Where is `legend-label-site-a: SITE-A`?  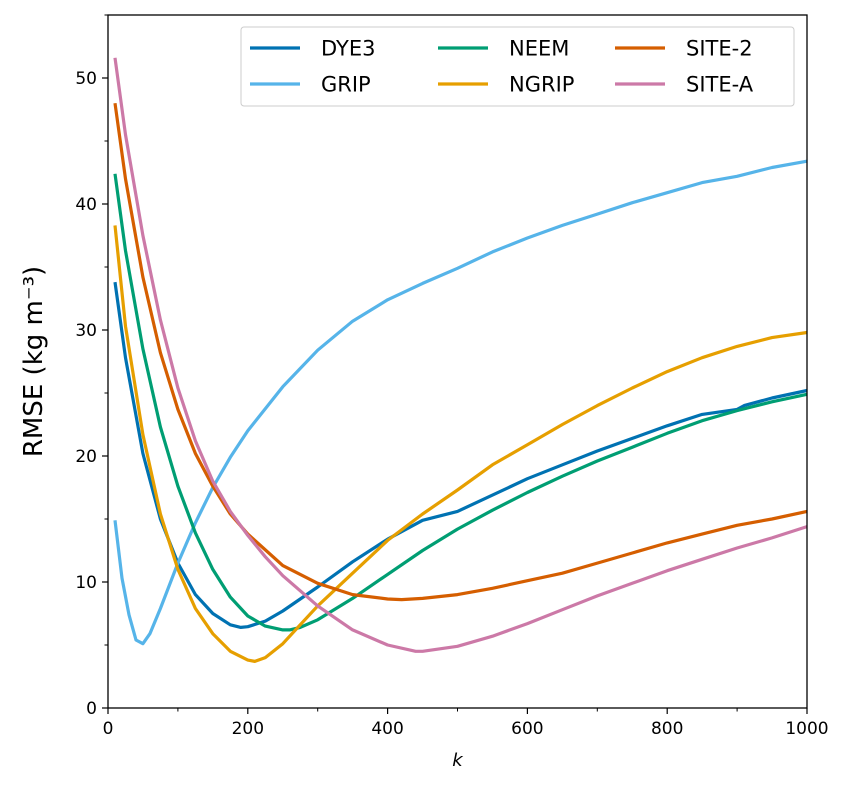 legend-label-site-a: SITE-A is located at coordinates (720, 85).